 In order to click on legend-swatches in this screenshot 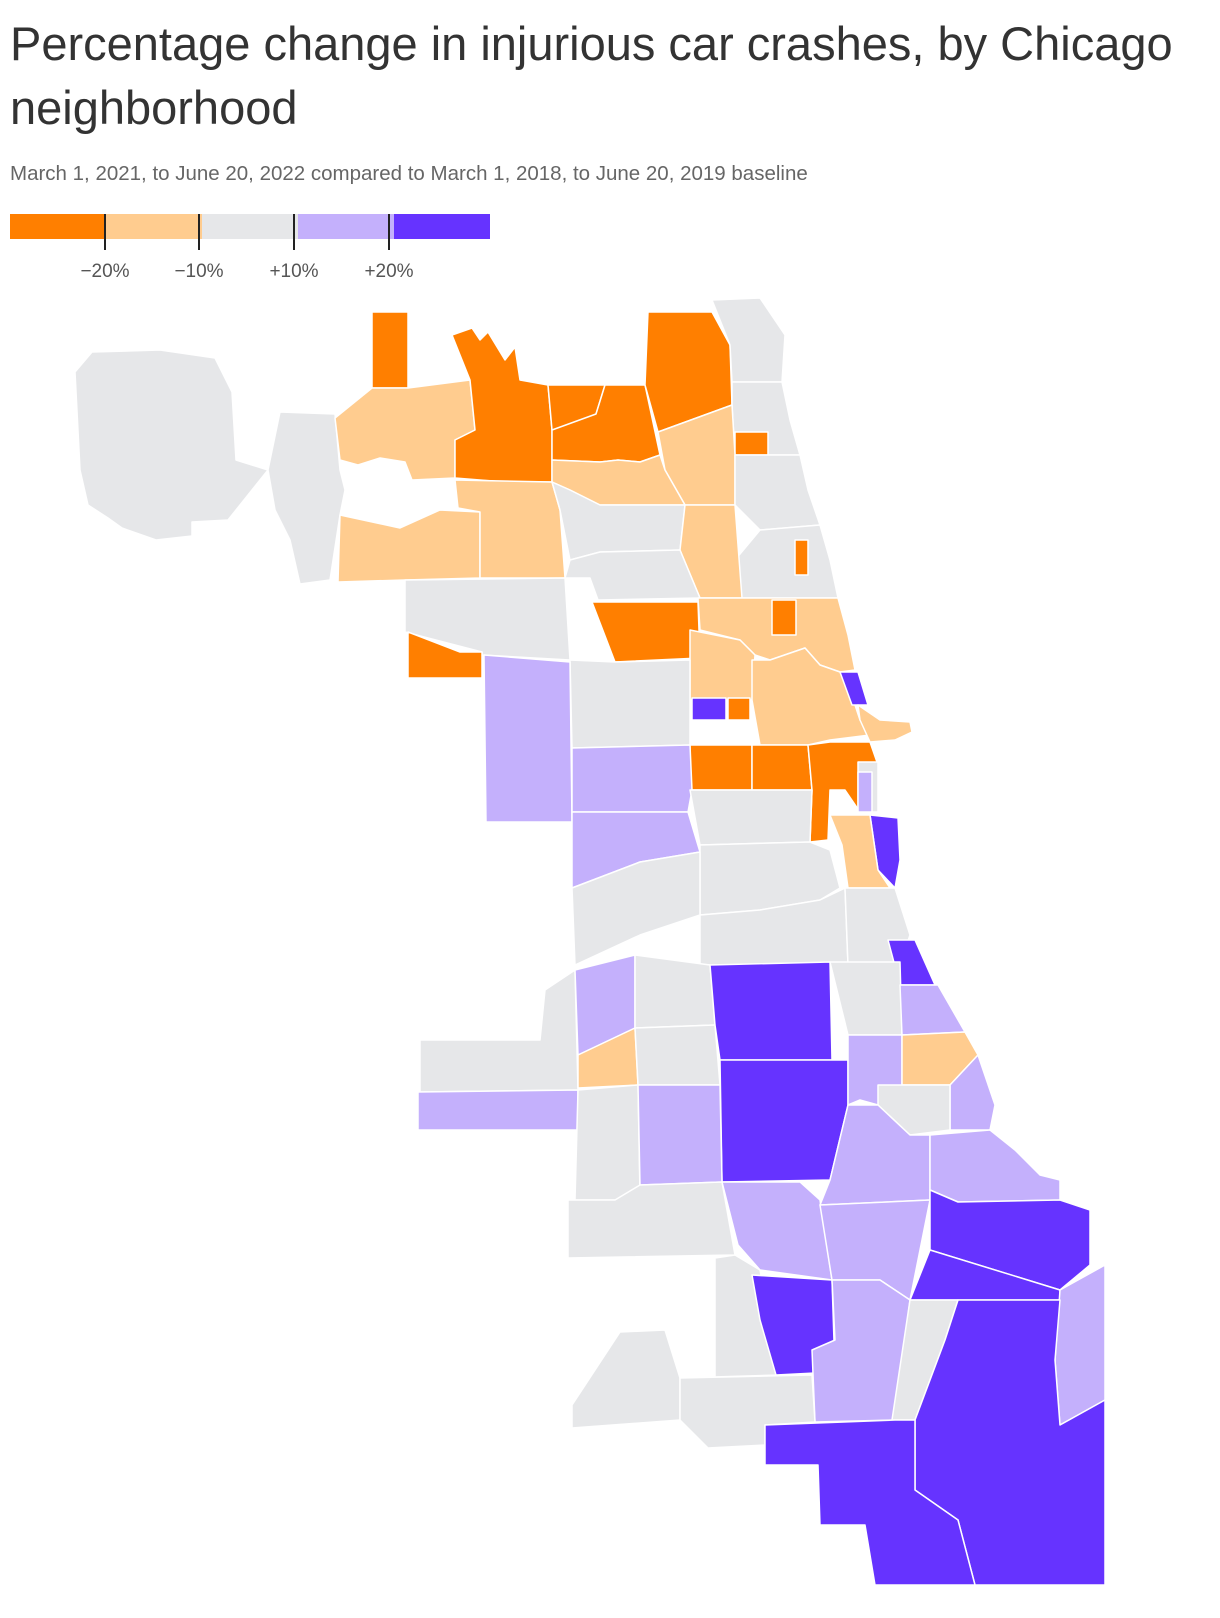, I will do `click(250, 226)`.